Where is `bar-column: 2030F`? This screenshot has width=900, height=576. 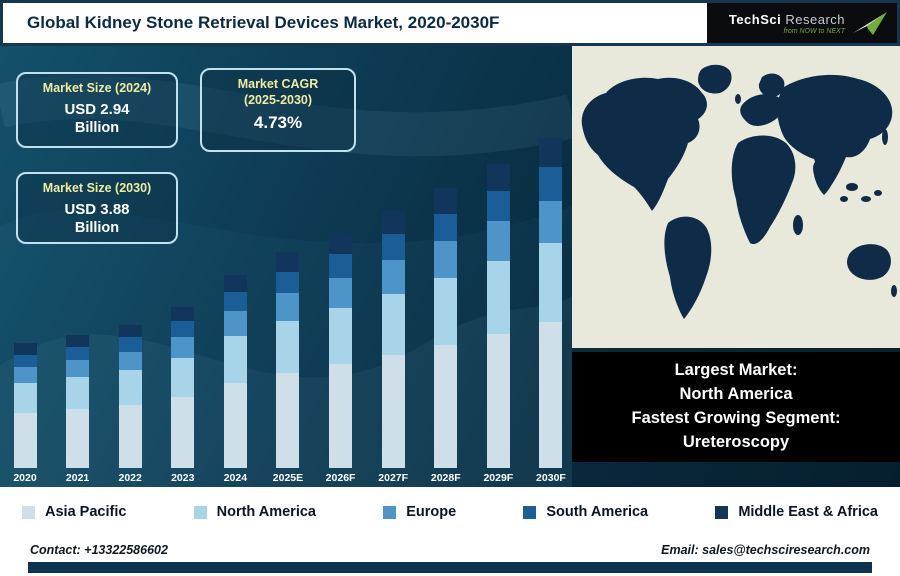 bar-column: 2030F is located at coordinates (551, 311).